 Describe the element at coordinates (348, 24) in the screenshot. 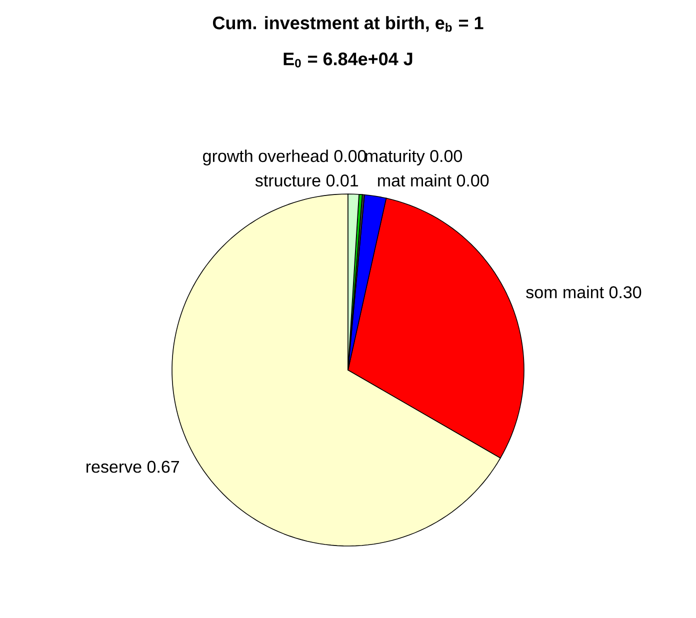

I see `chart-title: Cum. investment at birth, e$_{b}$ = 1` at that location.